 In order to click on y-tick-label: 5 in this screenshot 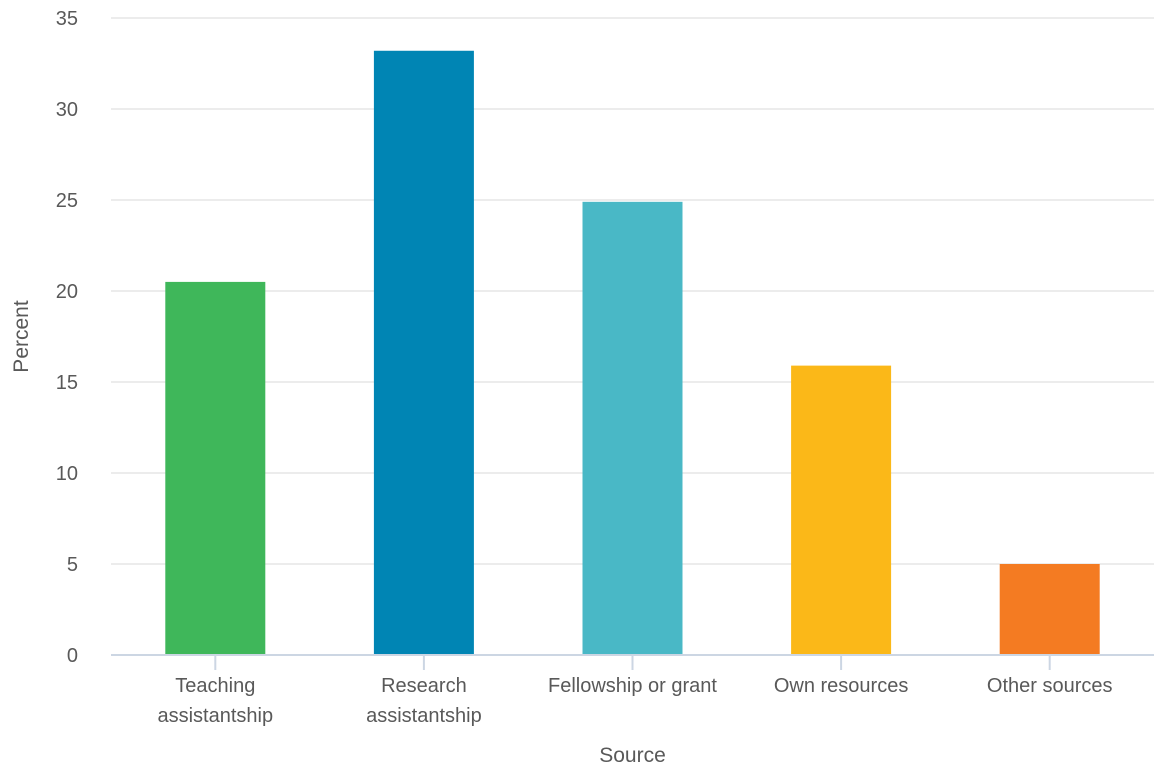, I will do `click(72, 565)`.